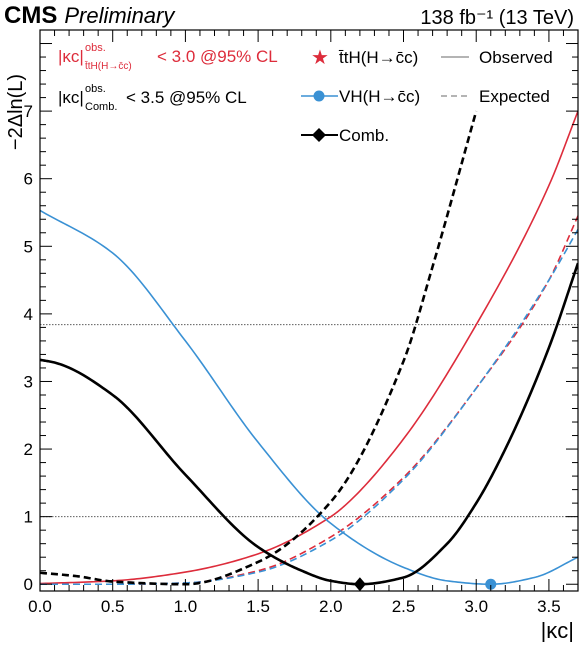 The width and height of the screenshot is (580, 647). I want to click on y-axis-label: −2Δln(L), so click(16, 112).